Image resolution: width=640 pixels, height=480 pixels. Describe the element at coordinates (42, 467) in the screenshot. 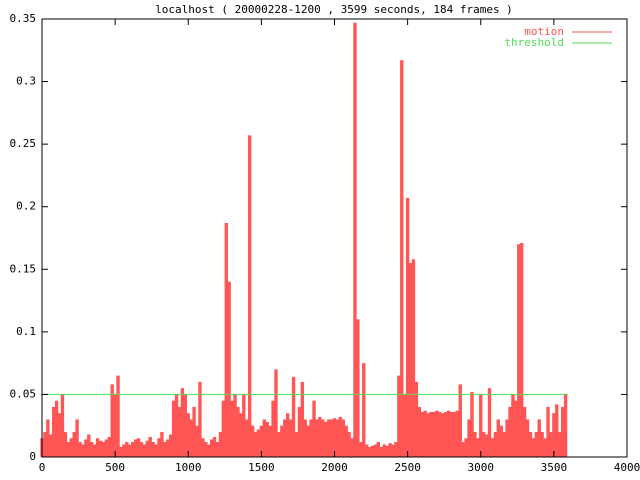

I see `x-tick-label: 0` at that location.